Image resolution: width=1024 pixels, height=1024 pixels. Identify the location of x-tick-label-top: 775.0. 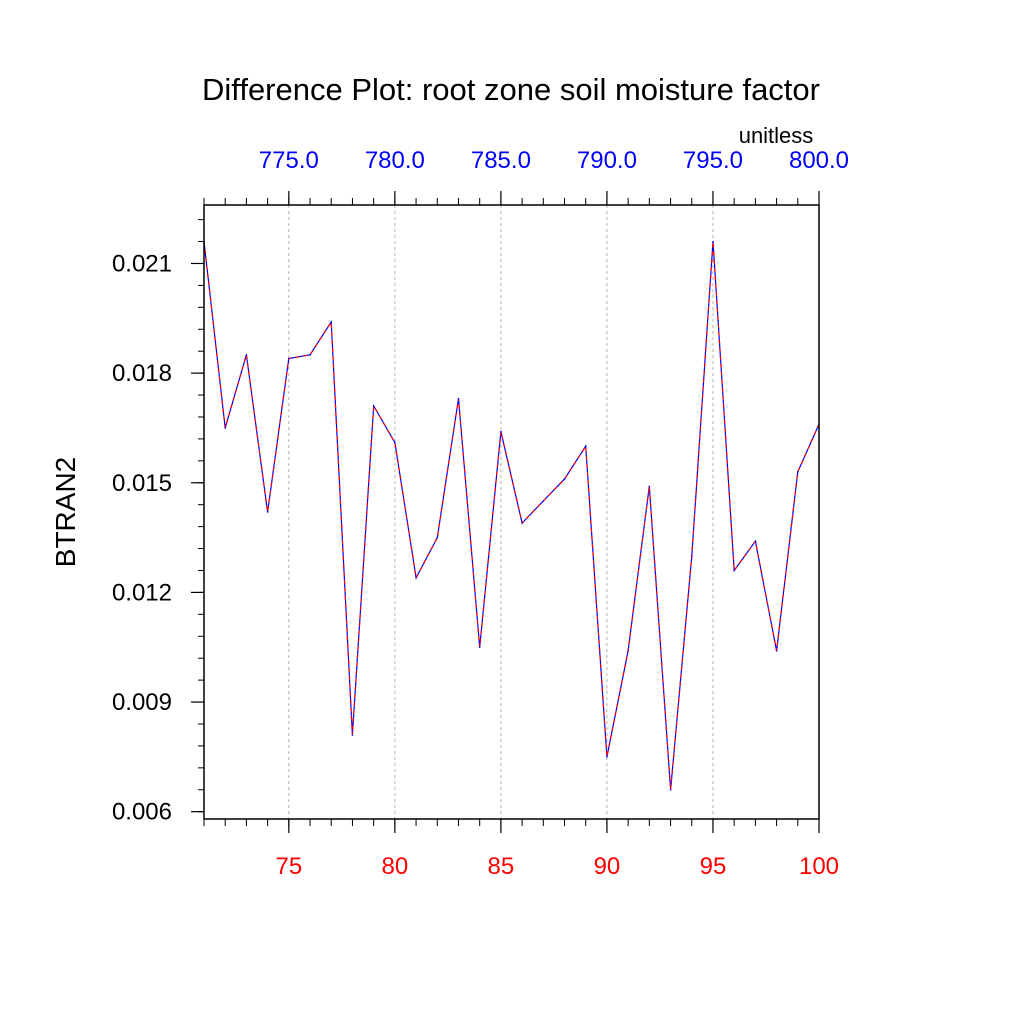
(289, 160).